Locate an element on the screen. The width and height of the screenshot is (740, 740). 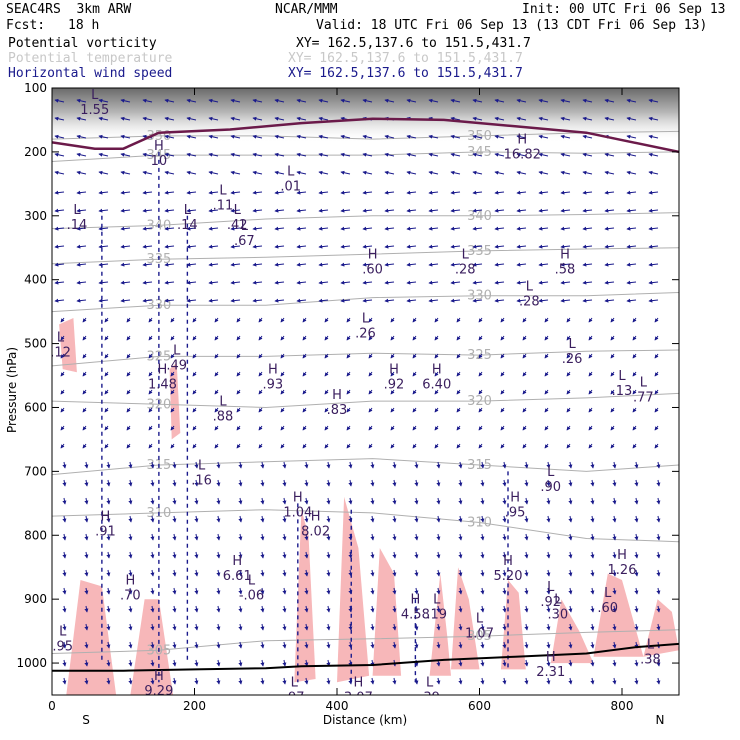
y-tick-label: 200 is located at coordinates (35, 152).